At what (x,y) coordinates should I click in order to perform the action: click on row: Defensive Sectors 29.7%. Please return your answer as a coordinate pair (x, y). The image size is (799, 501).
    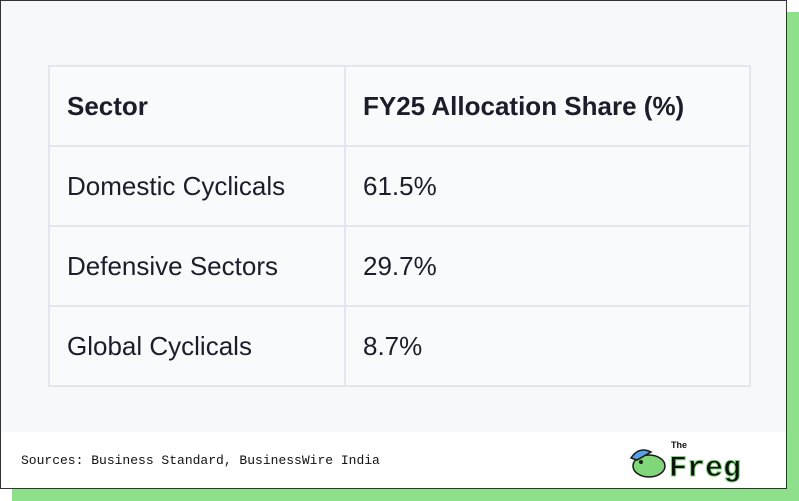
    Looking at the image, I should click on (399, 266).